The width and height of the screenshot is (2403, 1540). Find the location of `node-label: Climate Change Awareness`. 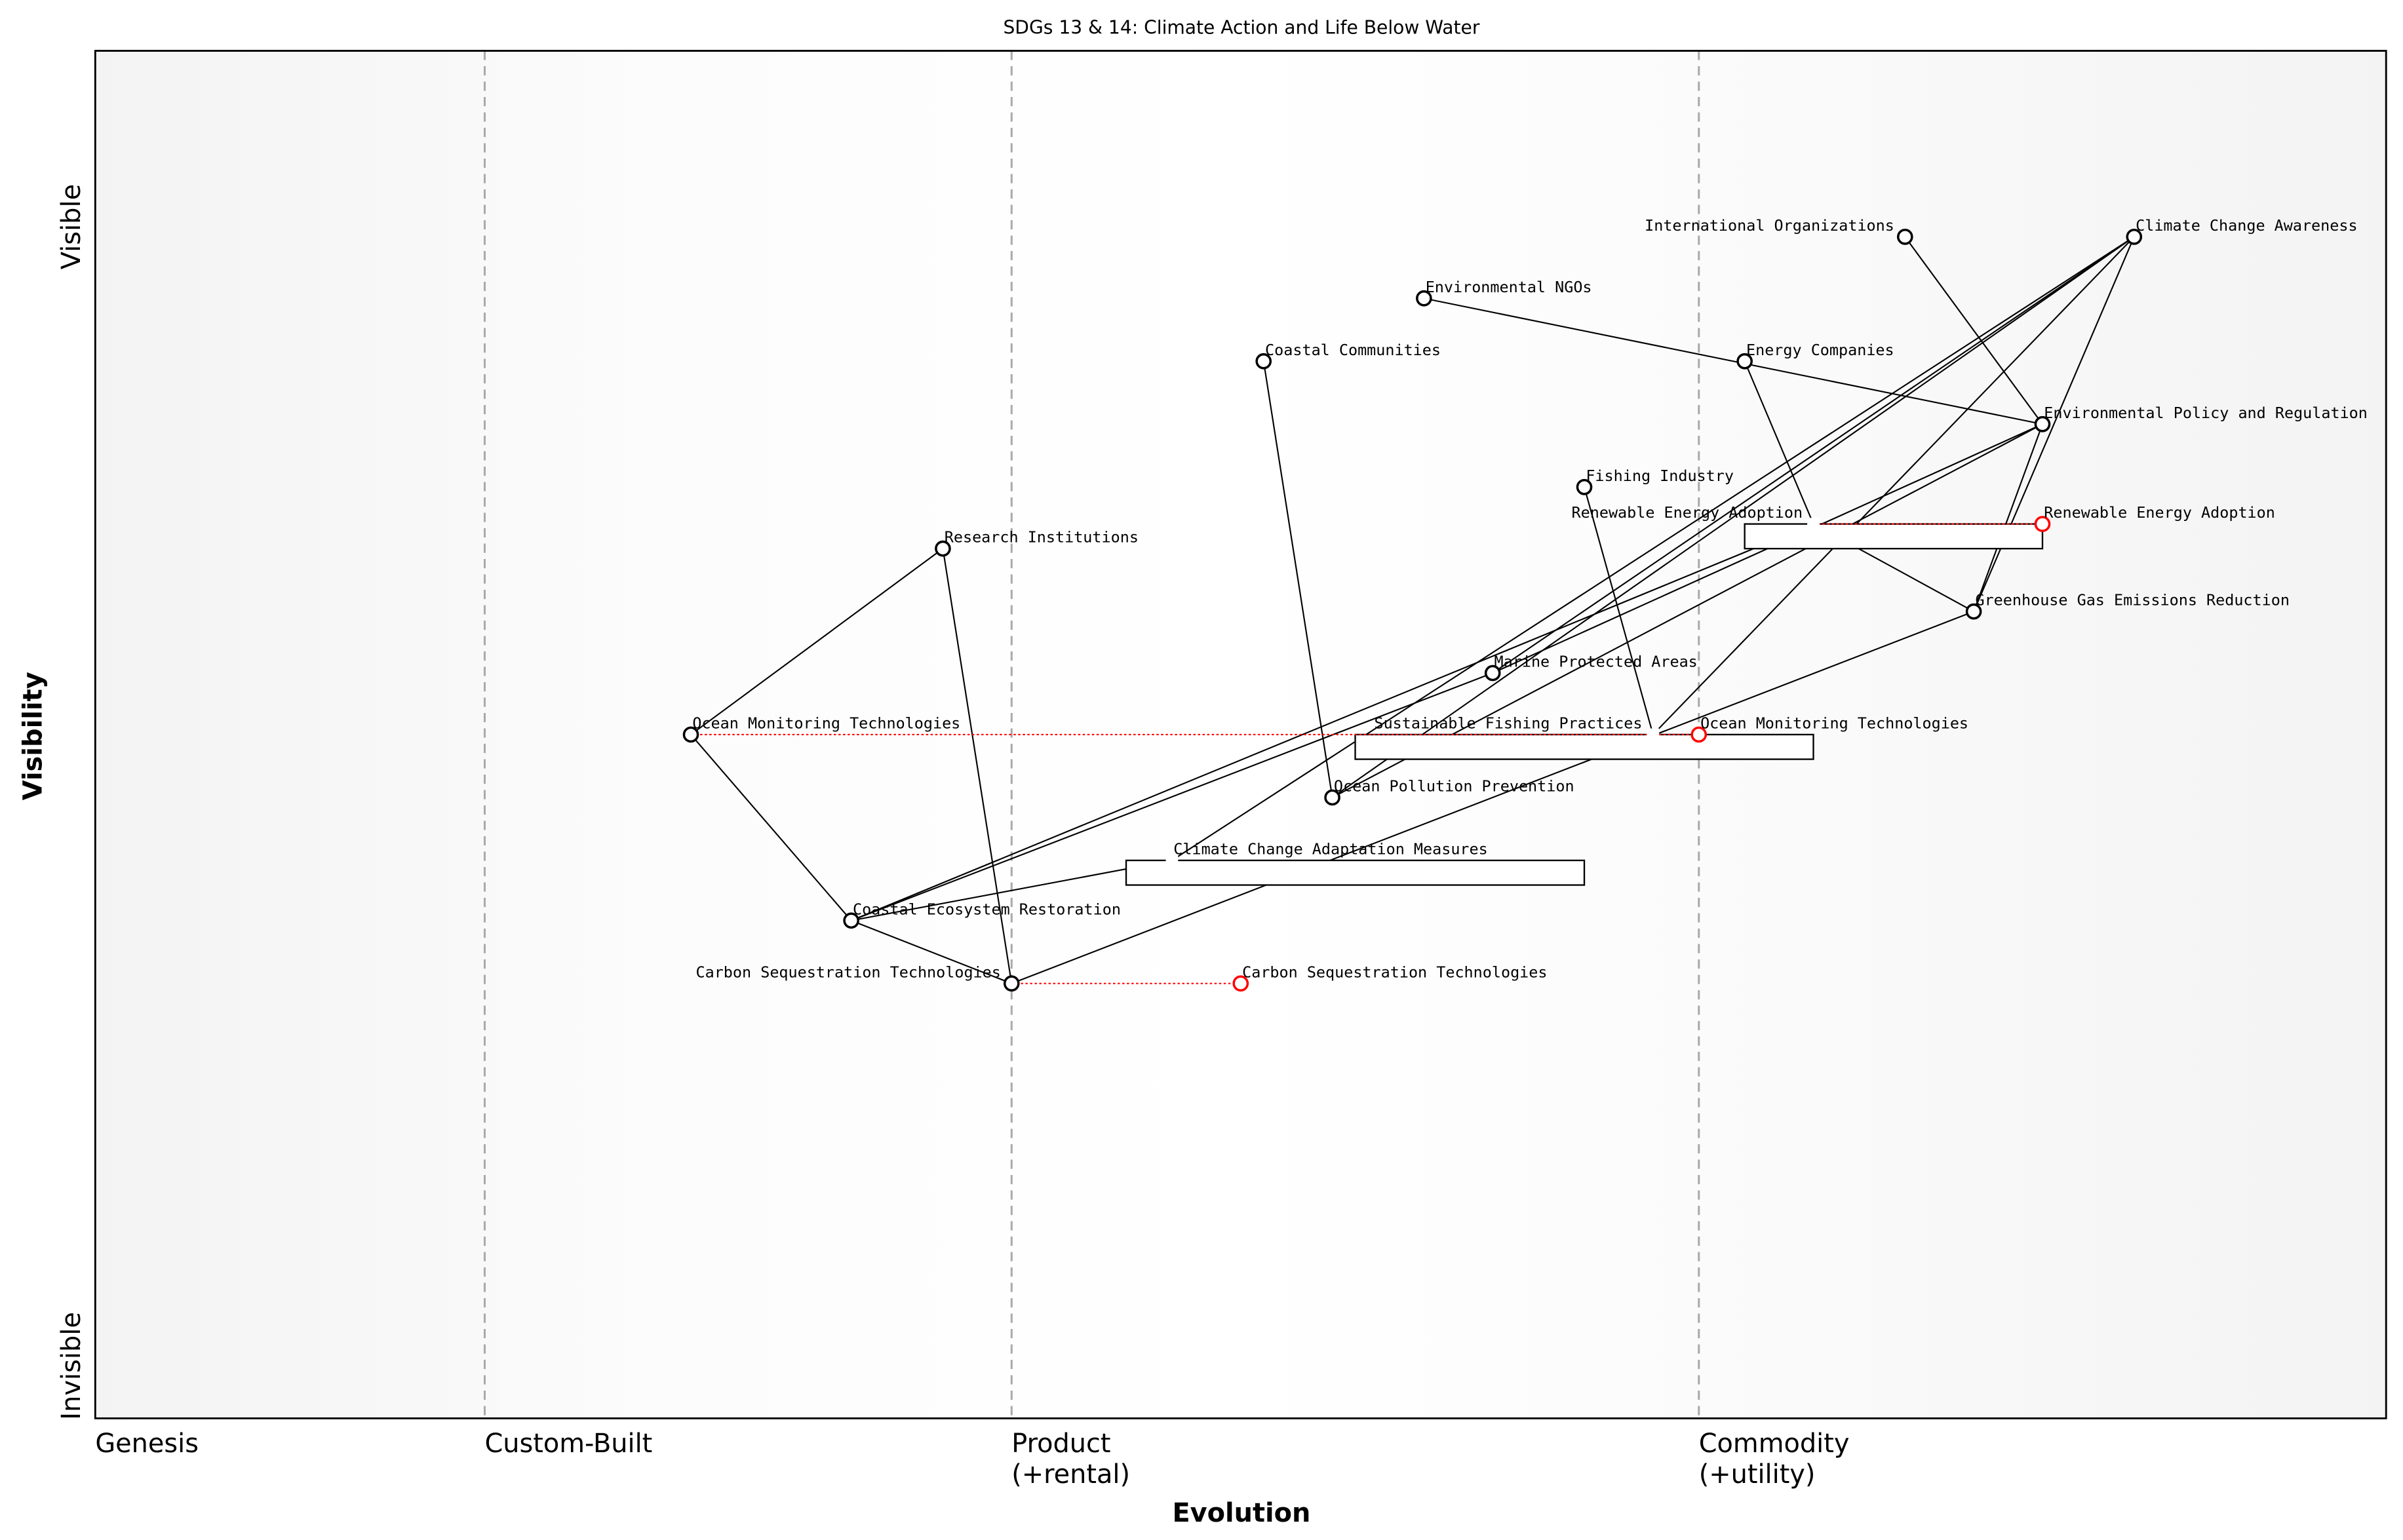

node-label: Climate Change Awareness is located at coordinates (2246, 225).